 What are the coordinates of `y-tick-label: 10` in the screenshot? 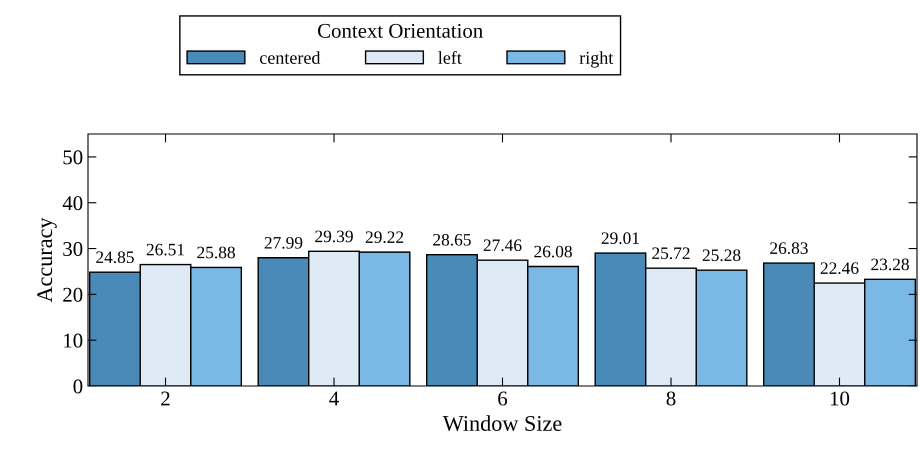 It's located at (73, 341).